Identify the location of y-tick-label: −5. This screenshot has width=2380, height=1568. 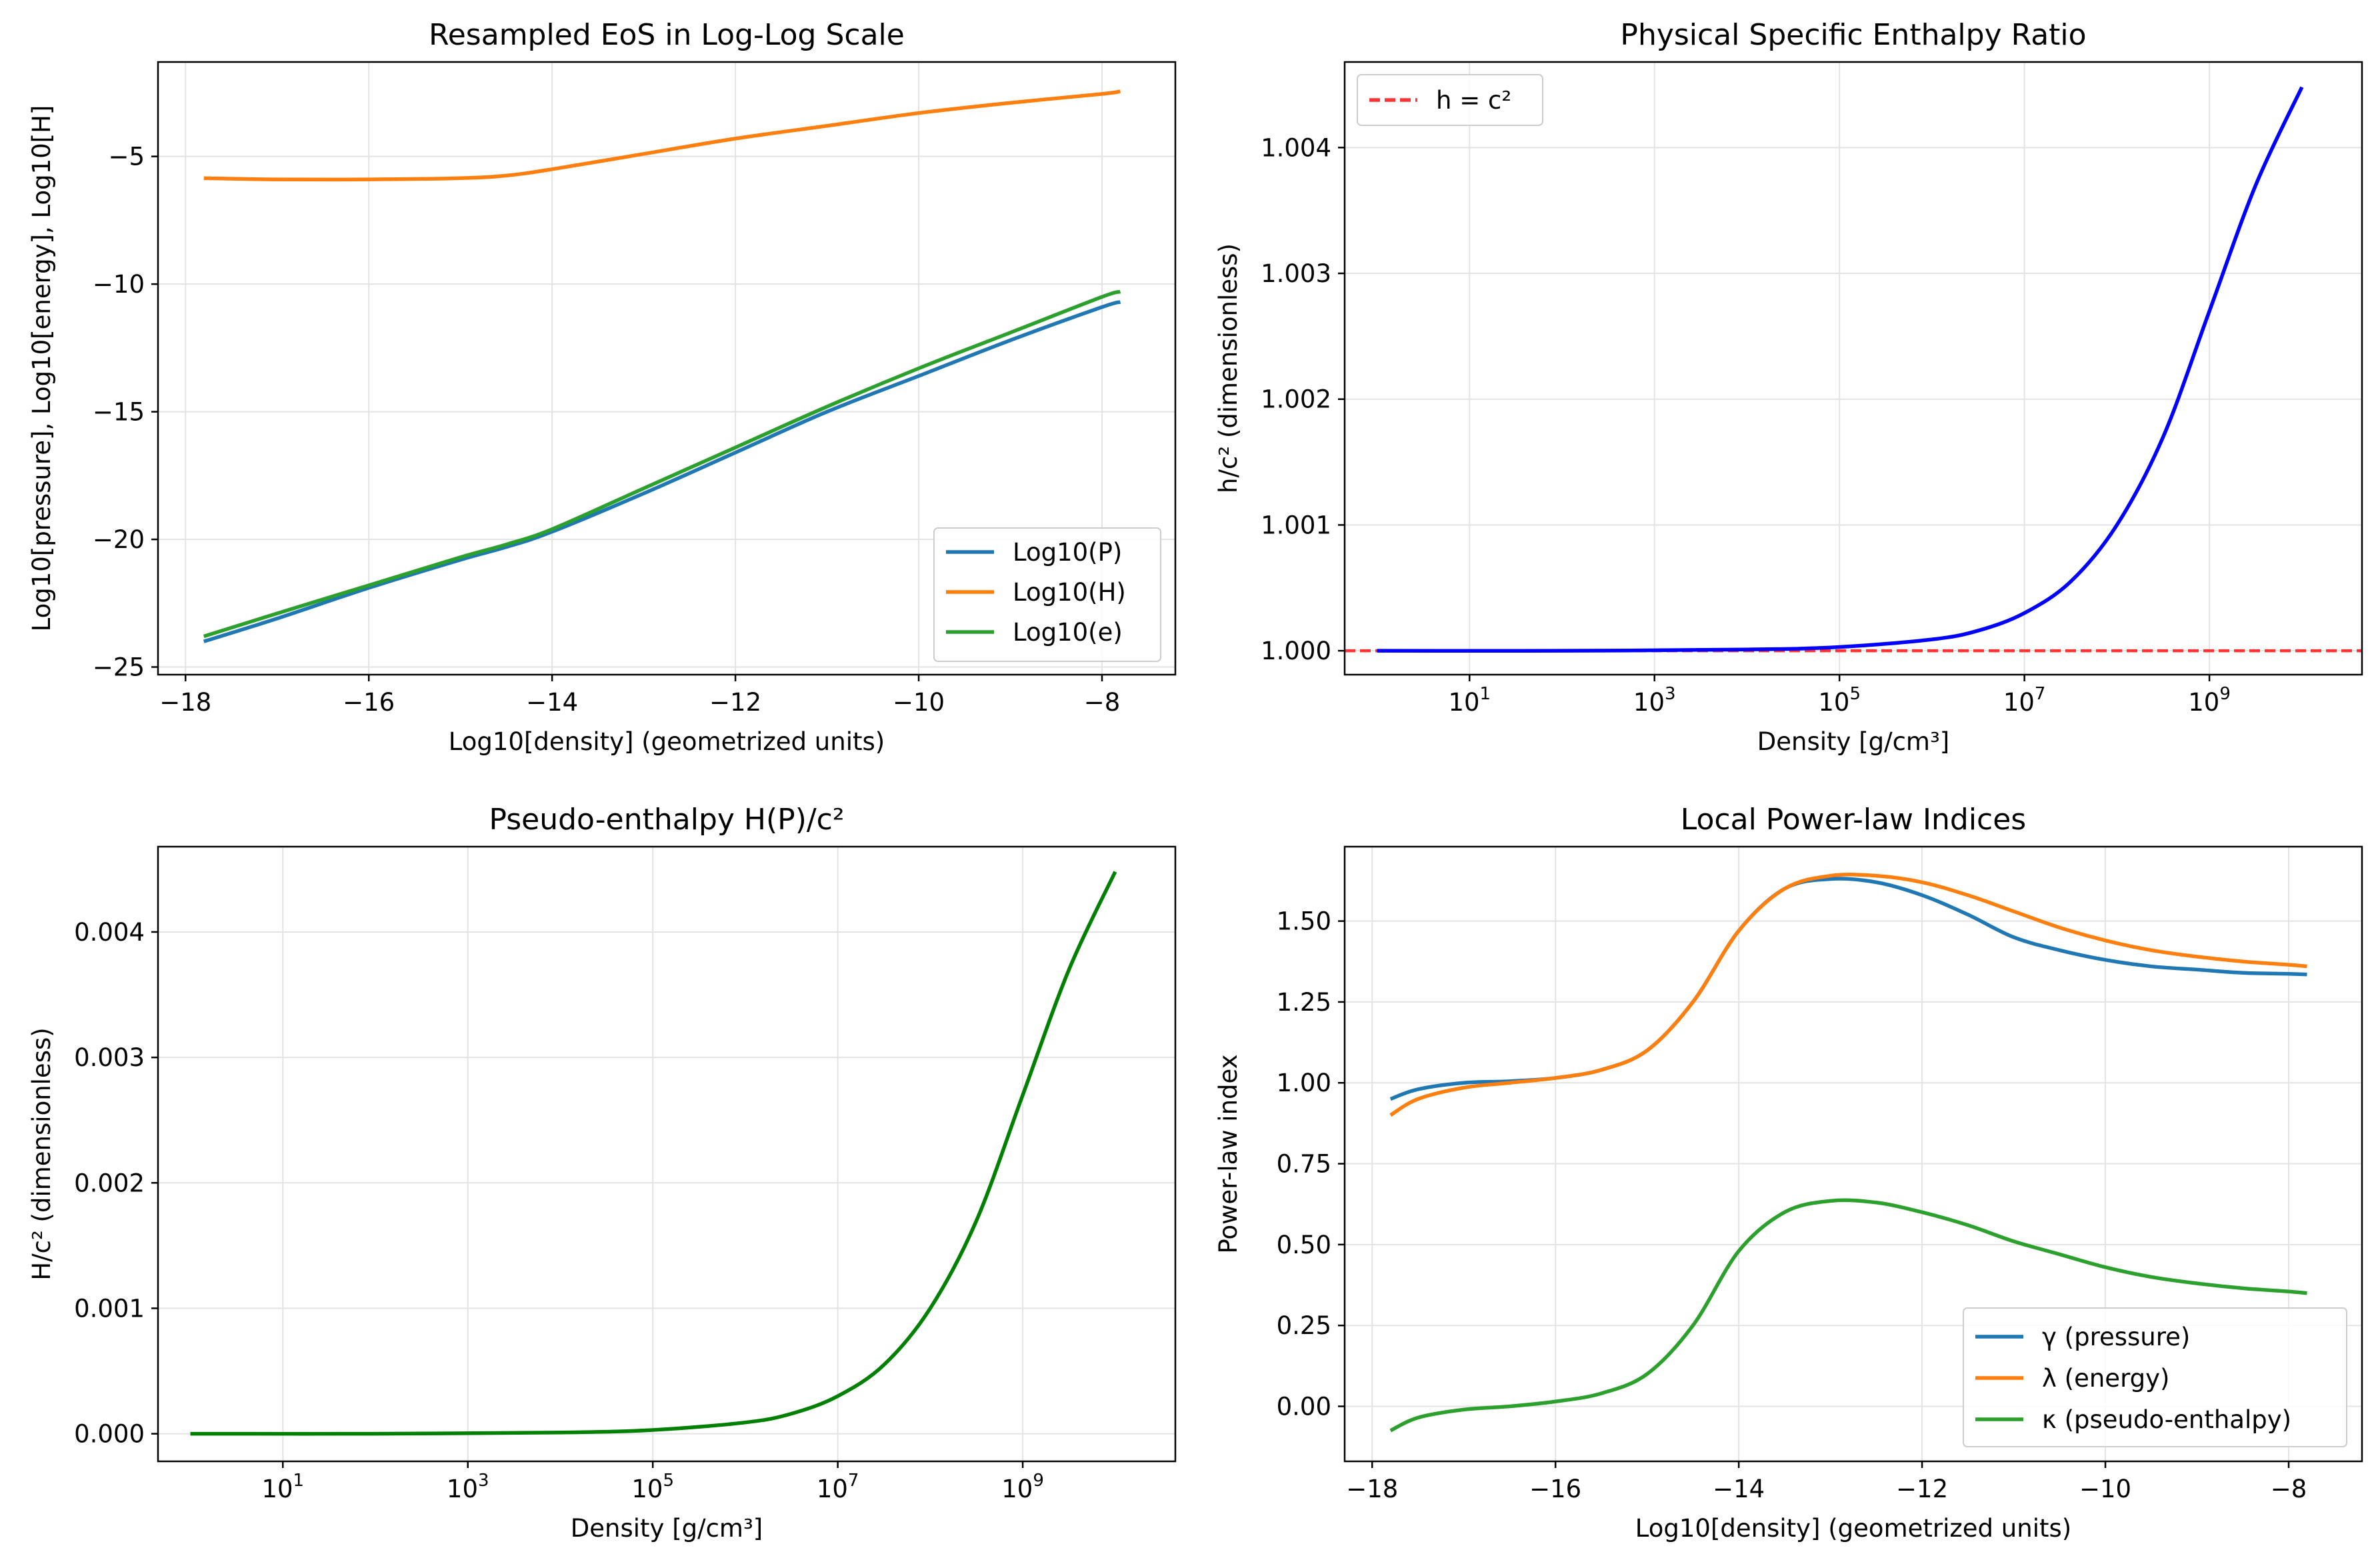
(126, 157).